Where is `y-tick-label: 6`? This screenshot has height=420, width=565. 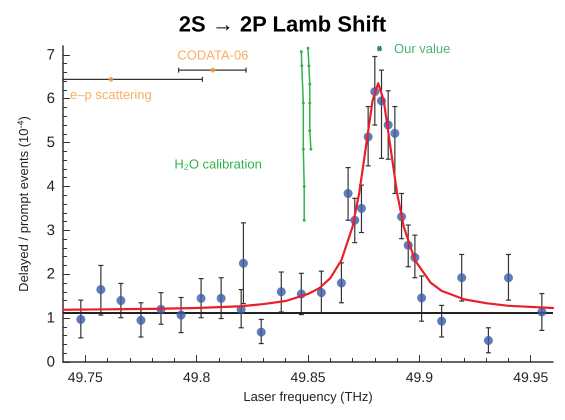
y-tick-label: 6 is located at coordinates (50, 99).